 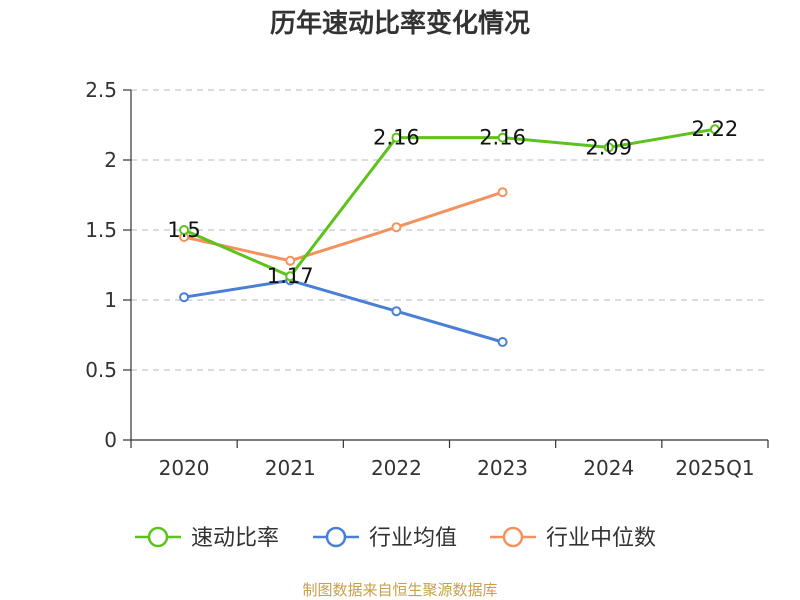 I want to click on x-tick-label: 2020, so click(x=184, y=468).